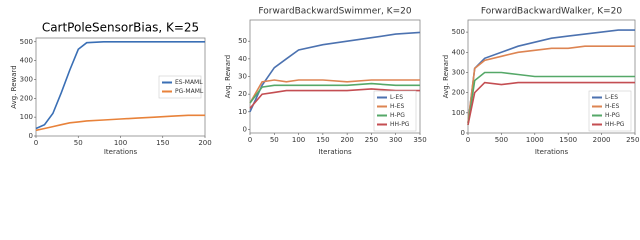 This screenshot has width=640, height=240. What do you see at coordinates (242, 41) in the screenshot?
I see `y-tick-label: 50` at bounding box center [242, 41].